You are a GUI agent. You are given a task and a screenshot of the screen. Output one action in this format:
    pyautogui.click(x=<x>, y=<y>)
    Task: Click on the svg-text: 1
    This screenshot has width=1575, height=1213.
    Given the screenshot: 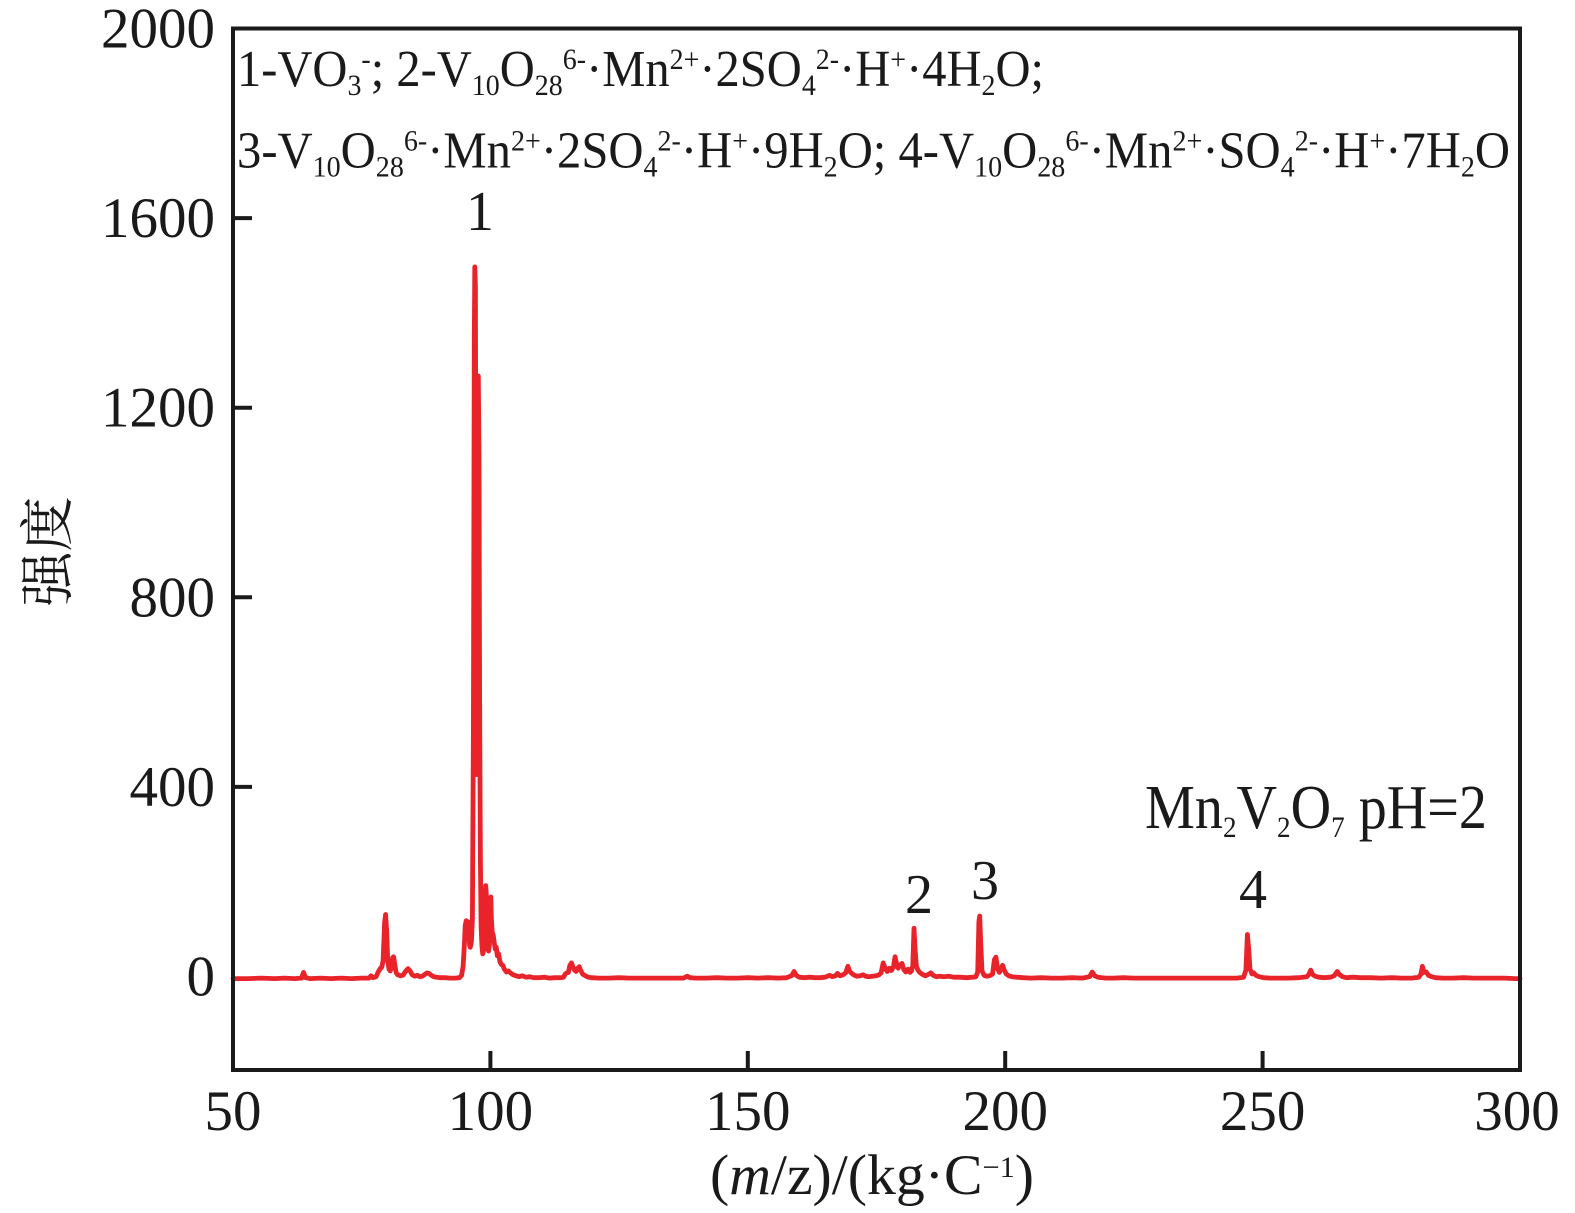 What is the action you would take?
    pyautogui.click(x=480, y=212)
    